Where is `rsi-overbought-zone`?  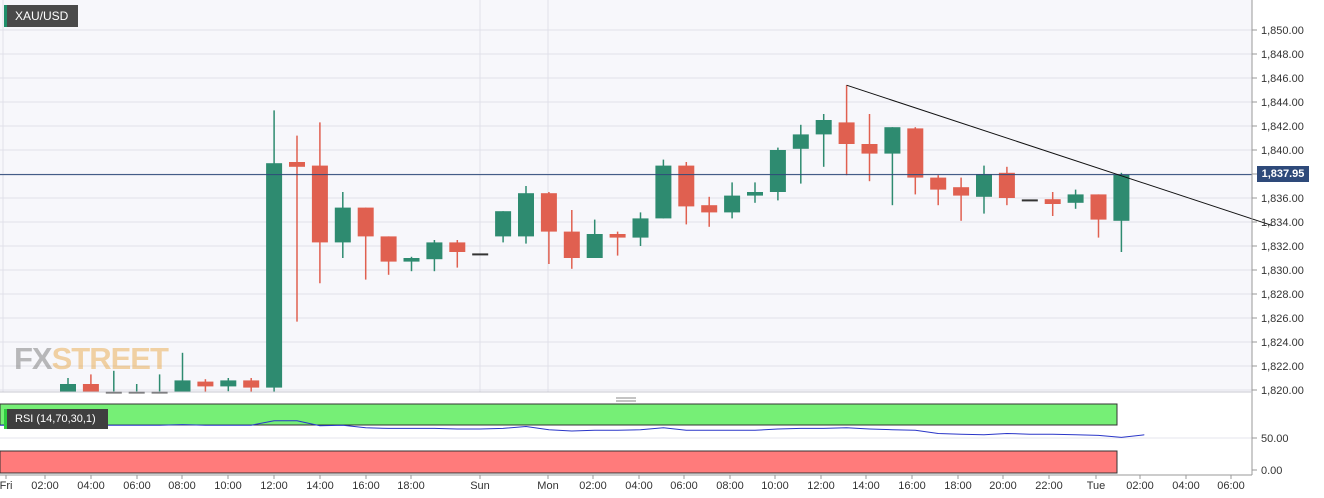
rsi-overbought-zone is located at coordinates (559, 414).